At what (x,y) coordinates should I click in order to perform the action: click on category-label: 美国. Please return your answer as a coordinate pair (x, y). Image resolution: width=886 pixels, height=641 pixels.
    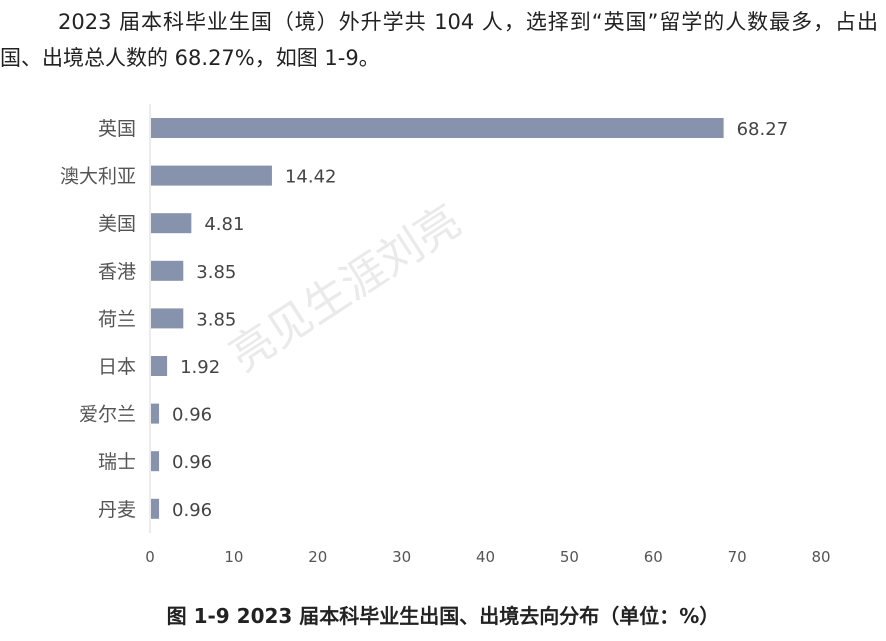
    Looking at the image, I should click on (117, 224).